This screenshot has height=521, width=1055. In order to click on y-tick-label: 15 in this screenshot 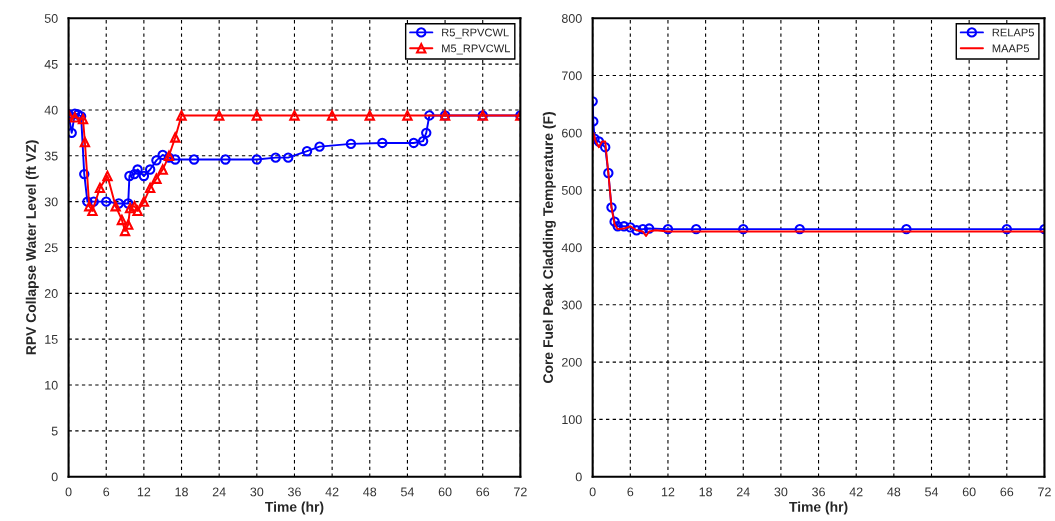, I will do `click(51, 339)`.